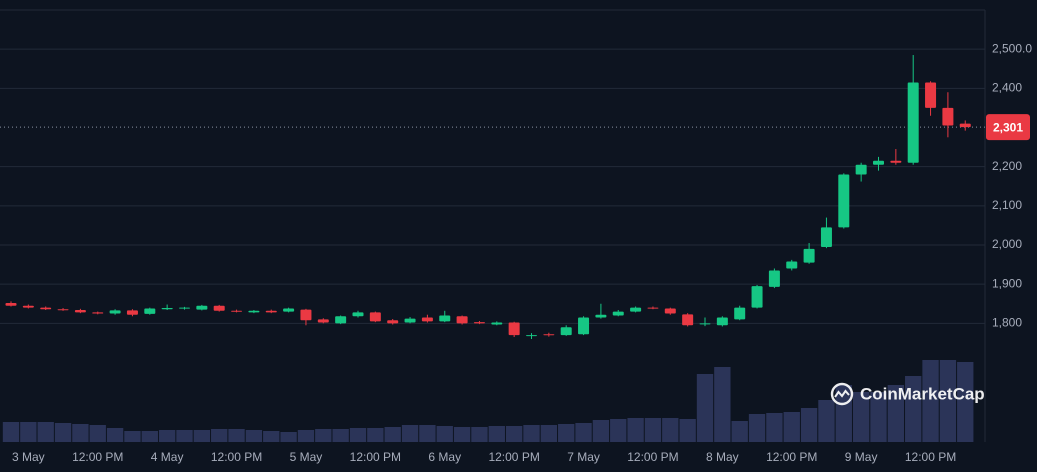 The height and width of the screenshot is (472, 1037). Describe the element at coordinates (28, 457) in the screenshot. I see `x-tick-label: 3 May` at that location.